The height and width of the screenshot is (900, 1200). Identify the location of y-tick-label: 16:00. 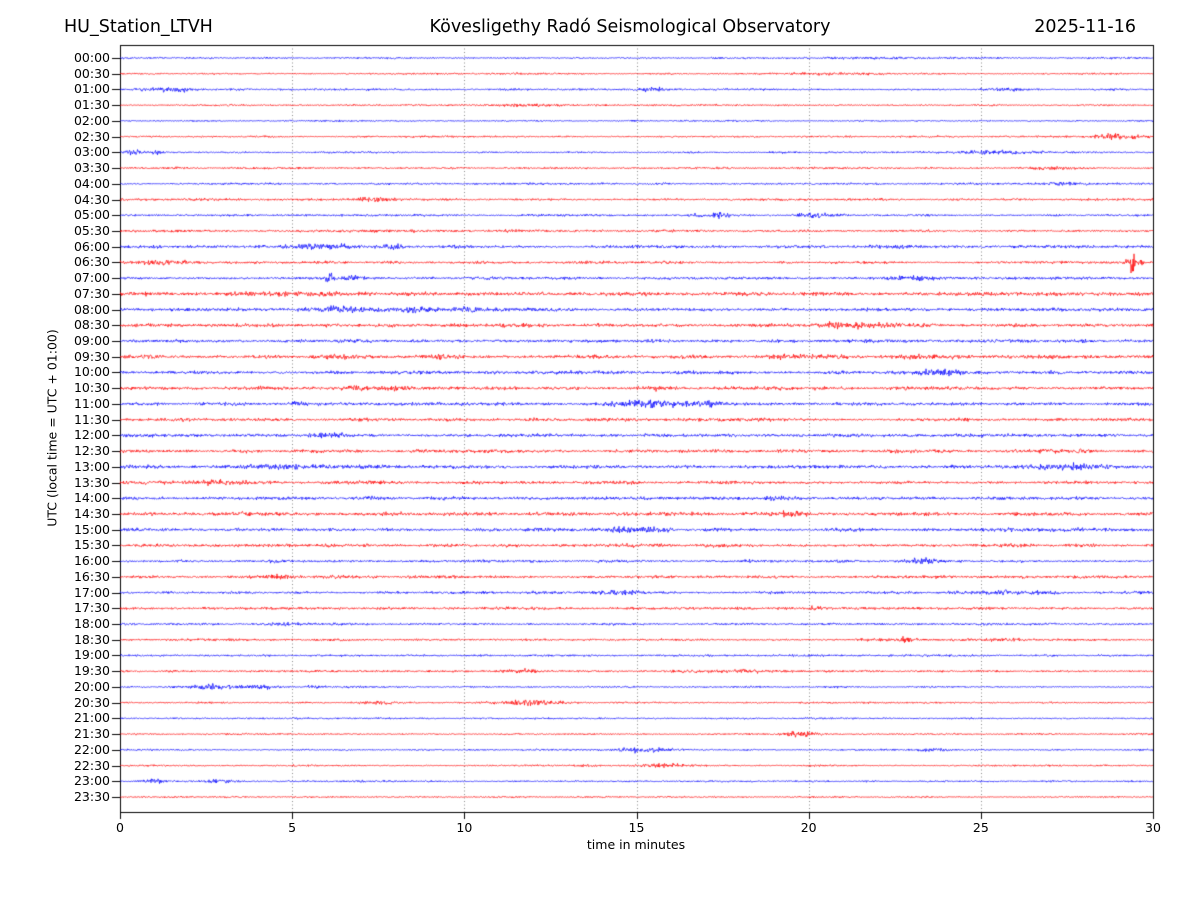
(91, 561).